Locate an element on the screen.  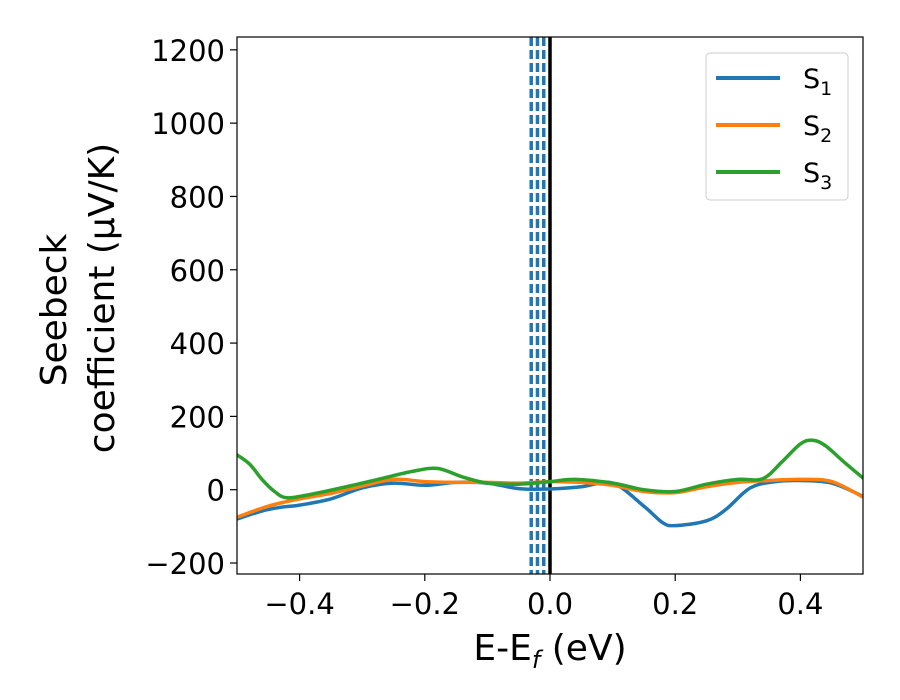
x-tick-label: 0.4 is located at coordinates (800, 604).